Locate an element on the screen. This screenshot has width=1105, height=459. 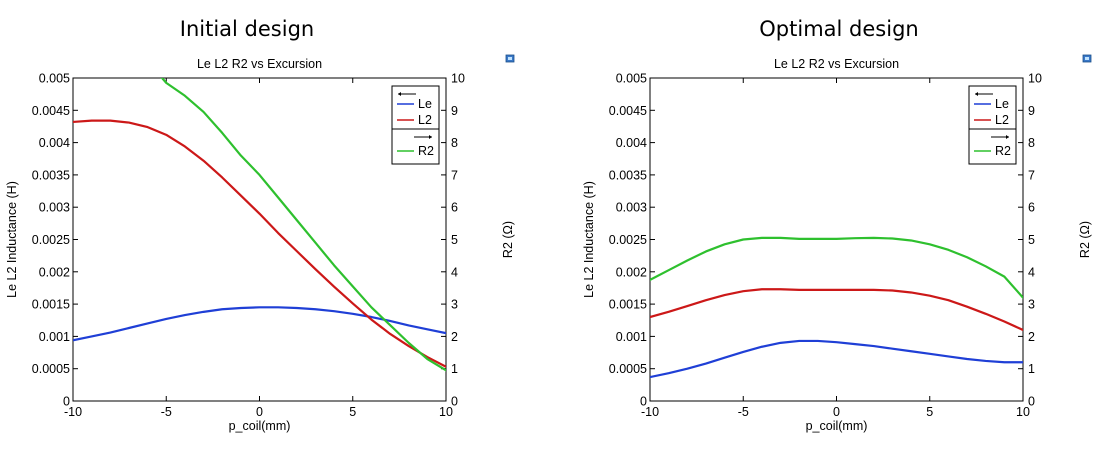
panel-heading: Initial design is located at coordinates (247, 29).